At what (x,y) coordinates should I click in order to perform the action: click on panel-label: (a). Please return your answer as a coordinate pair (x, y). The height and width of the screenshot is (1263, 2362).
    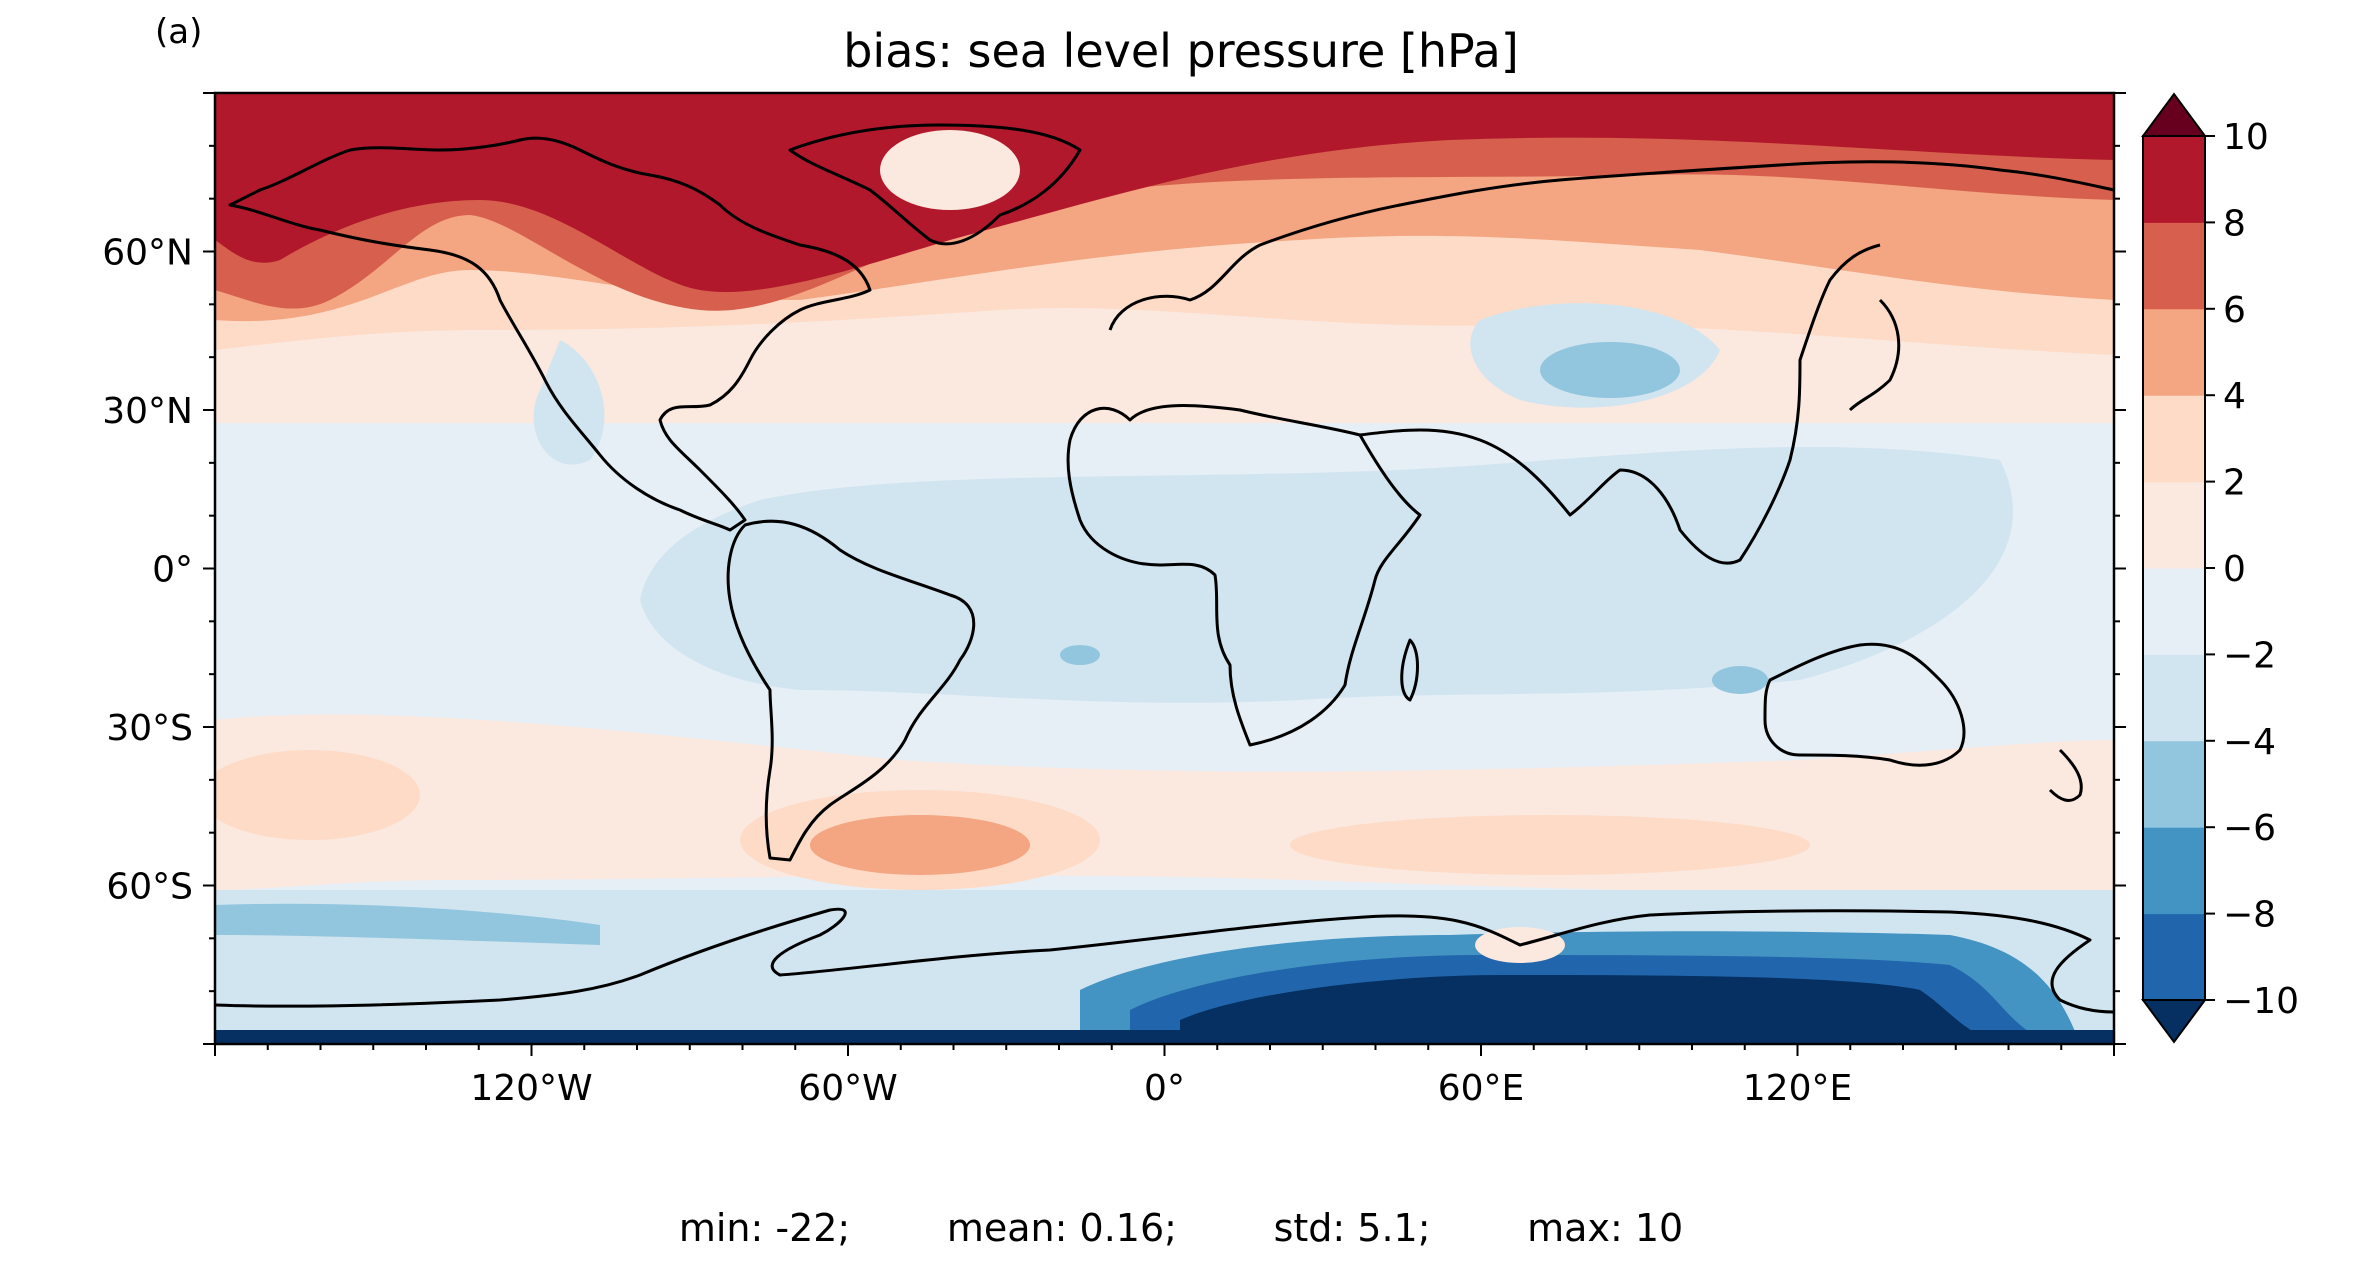
    Looking at the image, I should click on (179, 32).